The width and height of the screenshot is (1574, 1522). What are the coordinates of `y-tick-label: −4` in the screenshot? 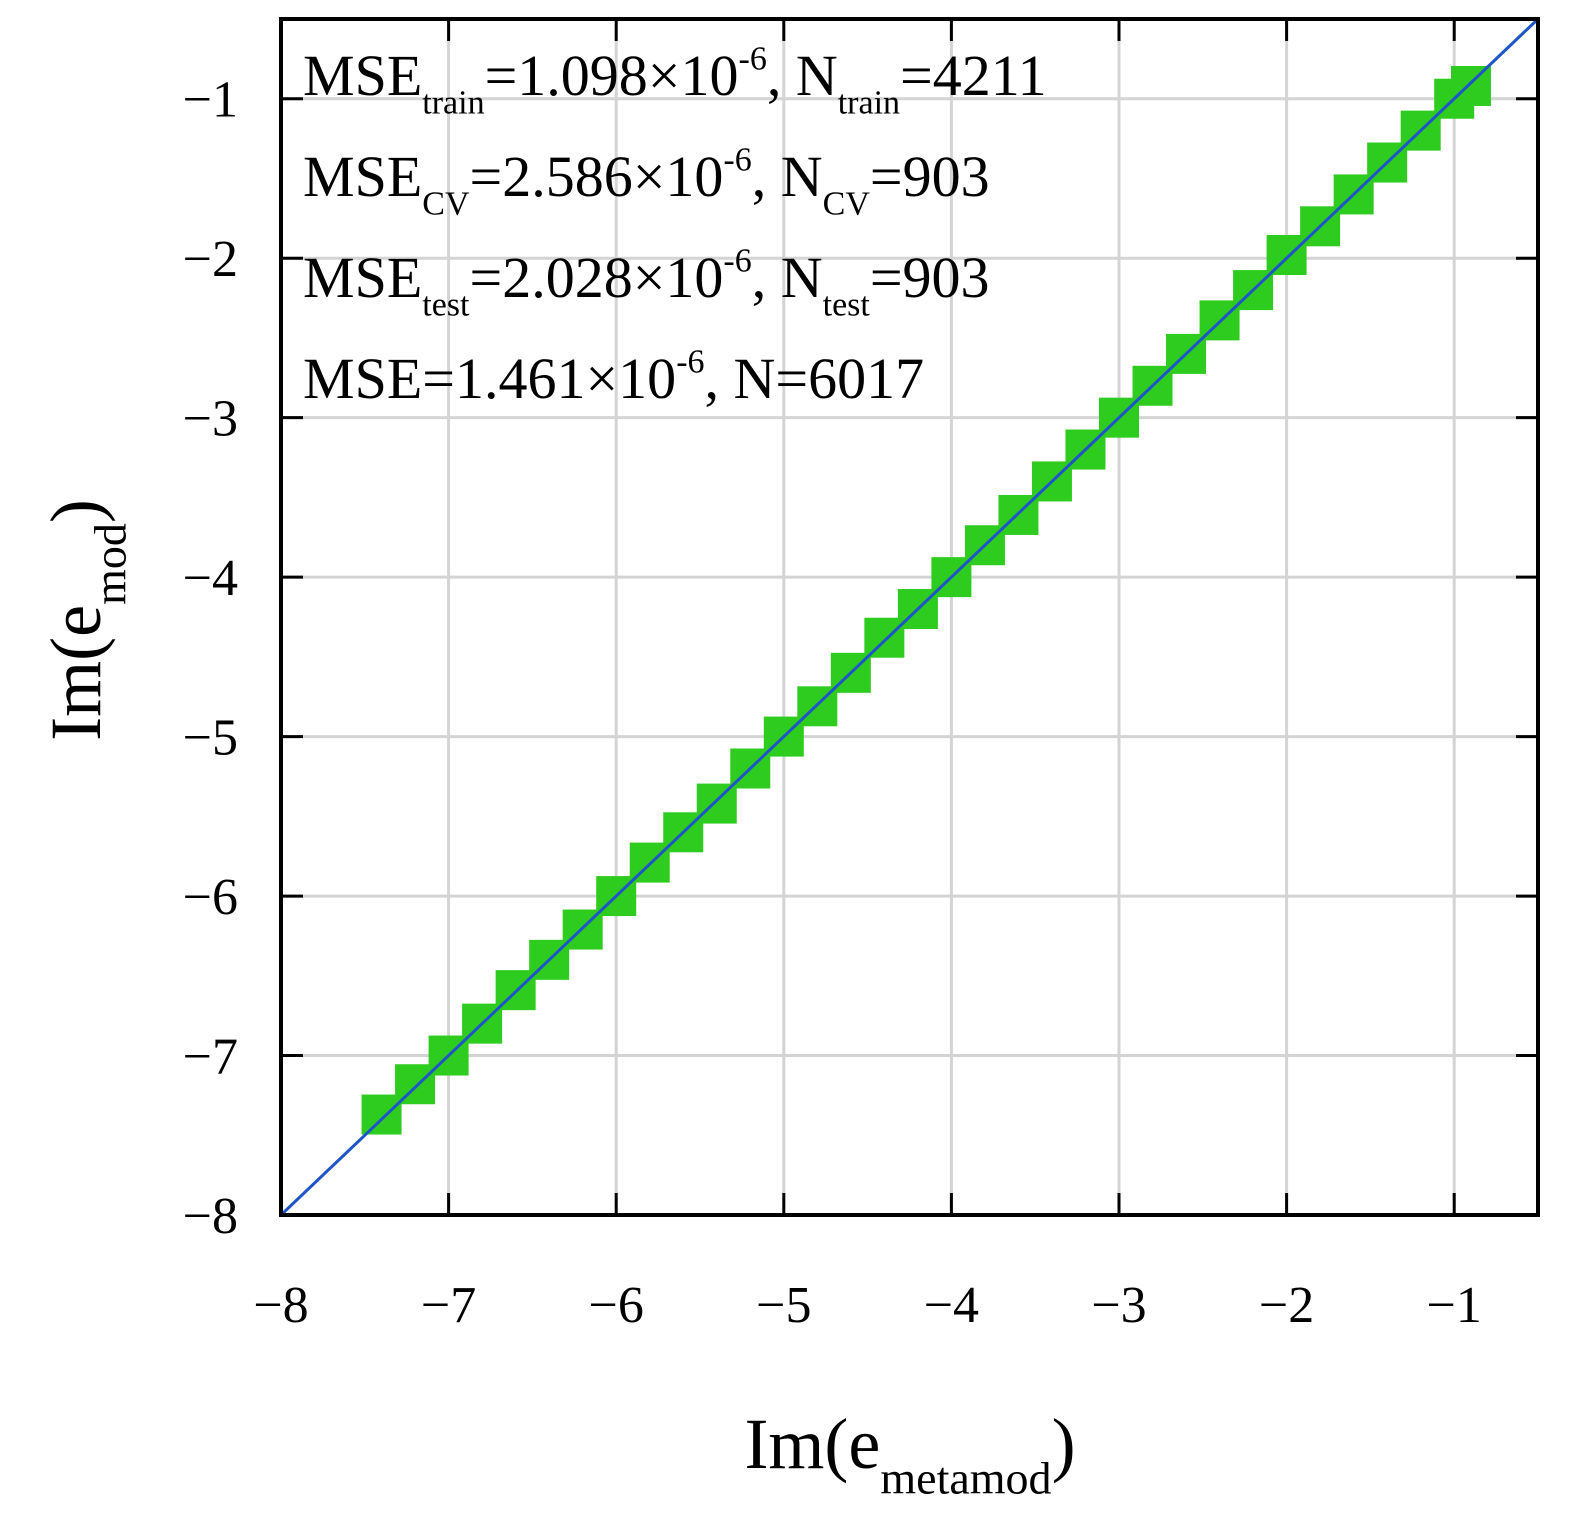 It's located at (210, 578).